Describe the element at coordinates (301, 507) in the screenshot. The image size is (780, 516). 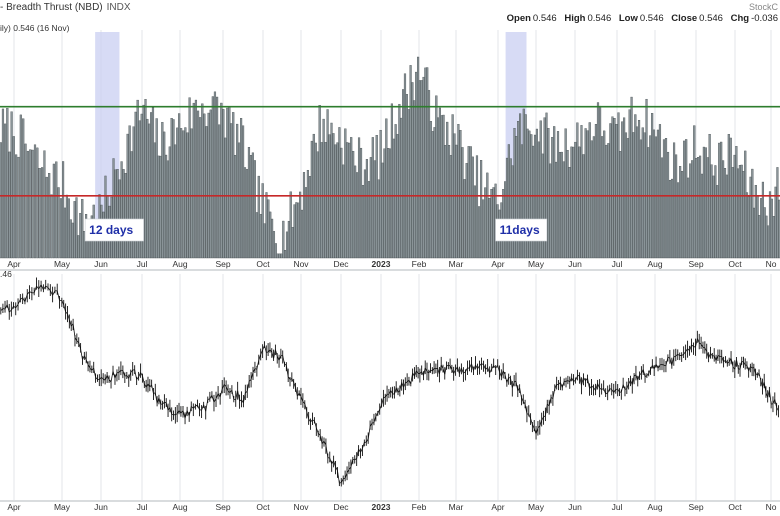
I see `bottom-x-tick-label: Nov` at that location.